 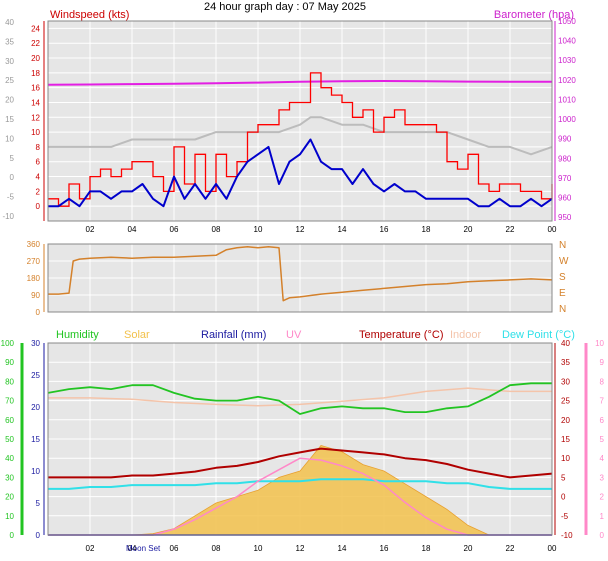 I want to click on barometer-tick: 1030, so click(x=567, y=60).